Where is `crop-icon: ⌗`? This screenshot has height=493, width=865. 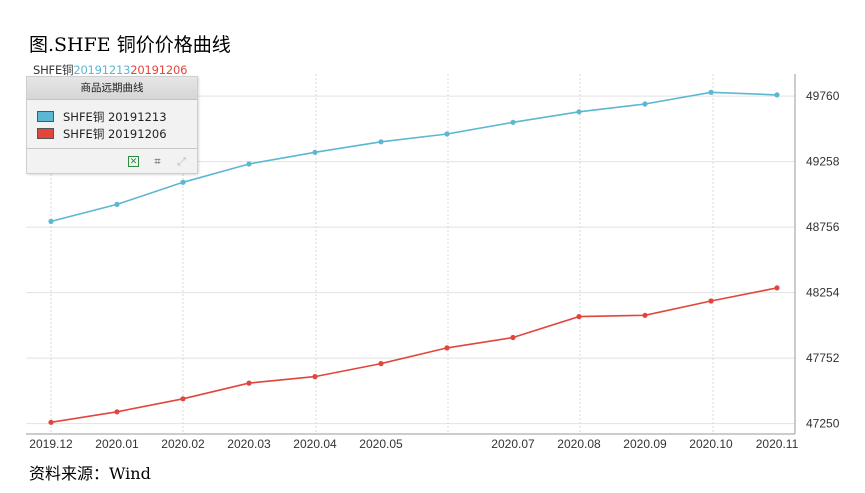
crop-icon: ⌗ is located at coordinates (157, 161).